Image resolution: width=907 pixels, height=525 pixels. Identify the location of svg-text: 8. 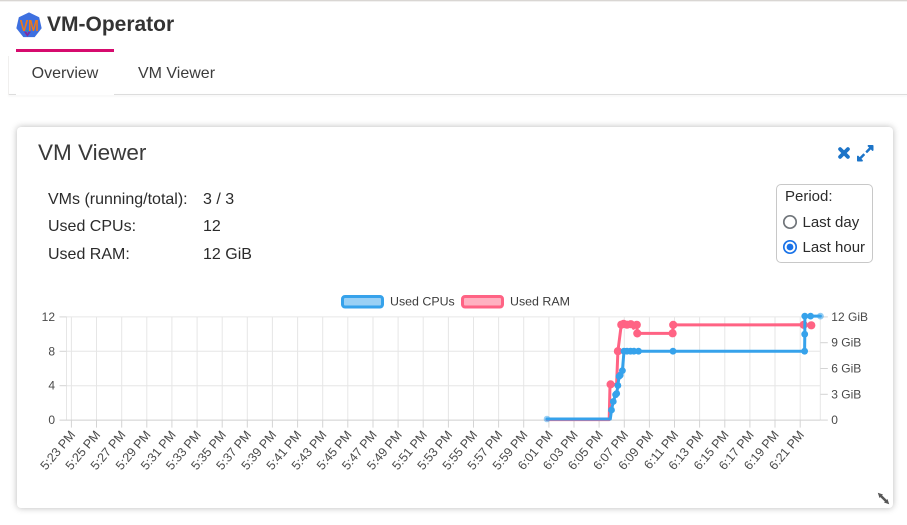
(51, 351).